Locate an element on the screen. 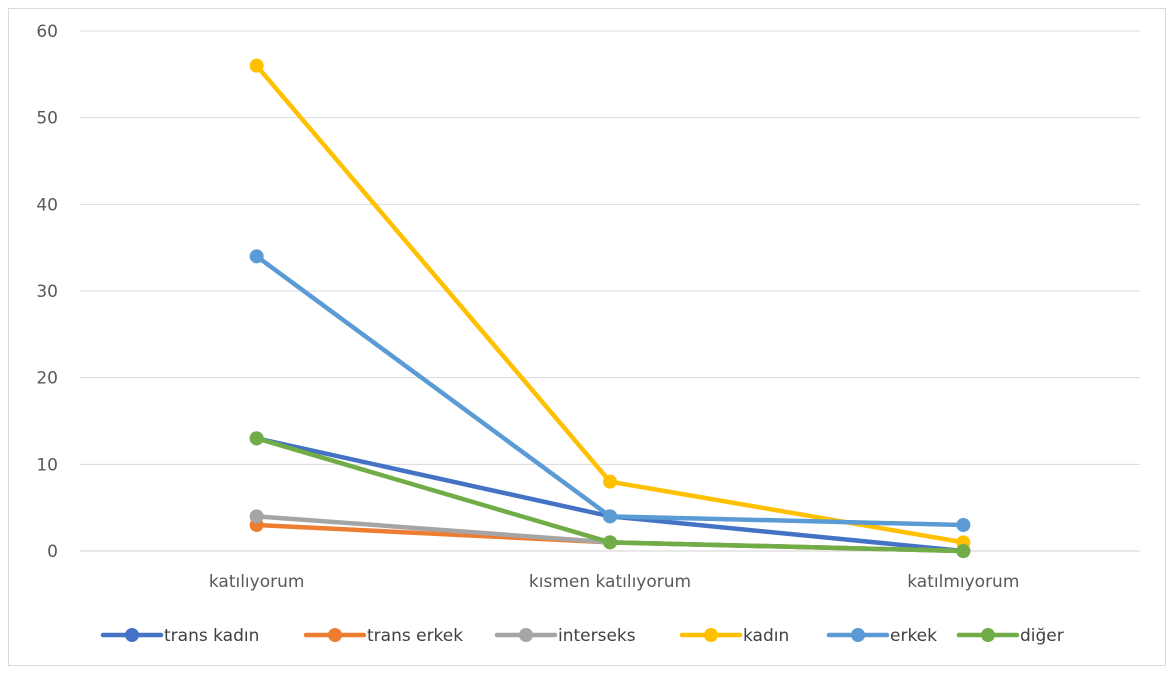 The height and width of the screenshot is (675, 1176). y-tick-label: 40 is located at coordinates (47, 205).